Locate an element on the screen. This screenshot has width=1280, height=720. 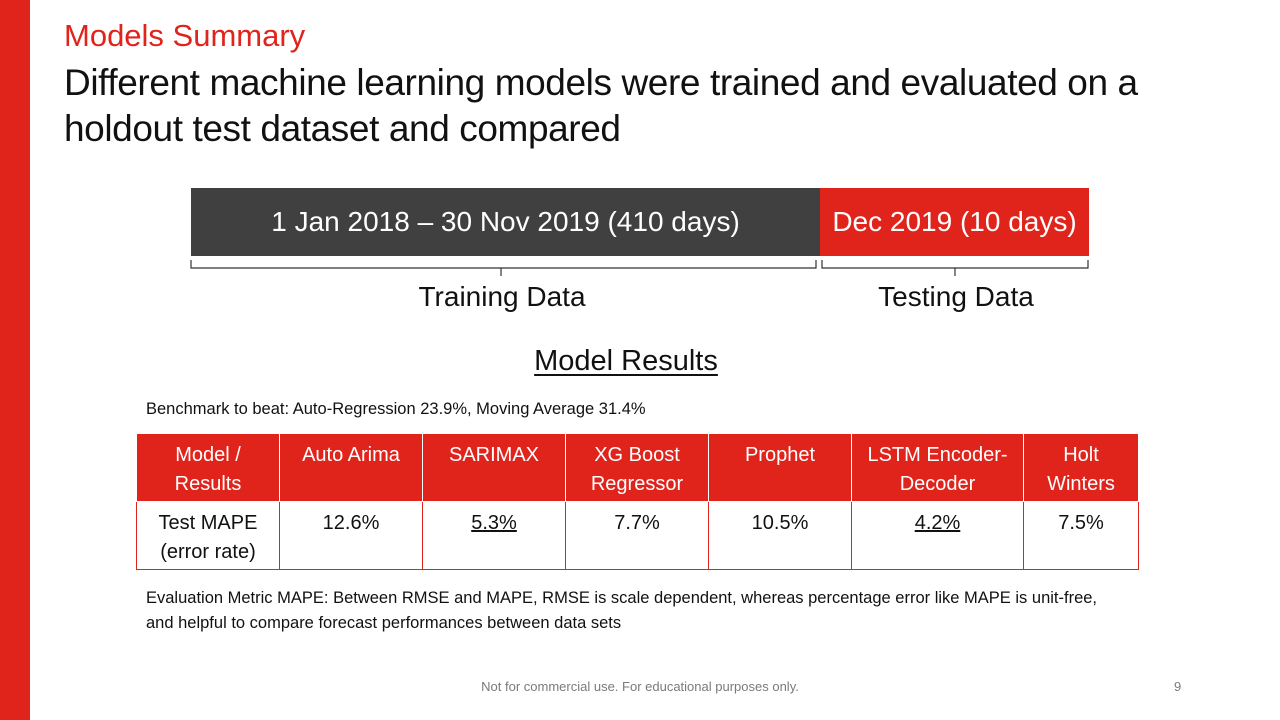
header-cell: Prophet is located at coordinates (780, 467).